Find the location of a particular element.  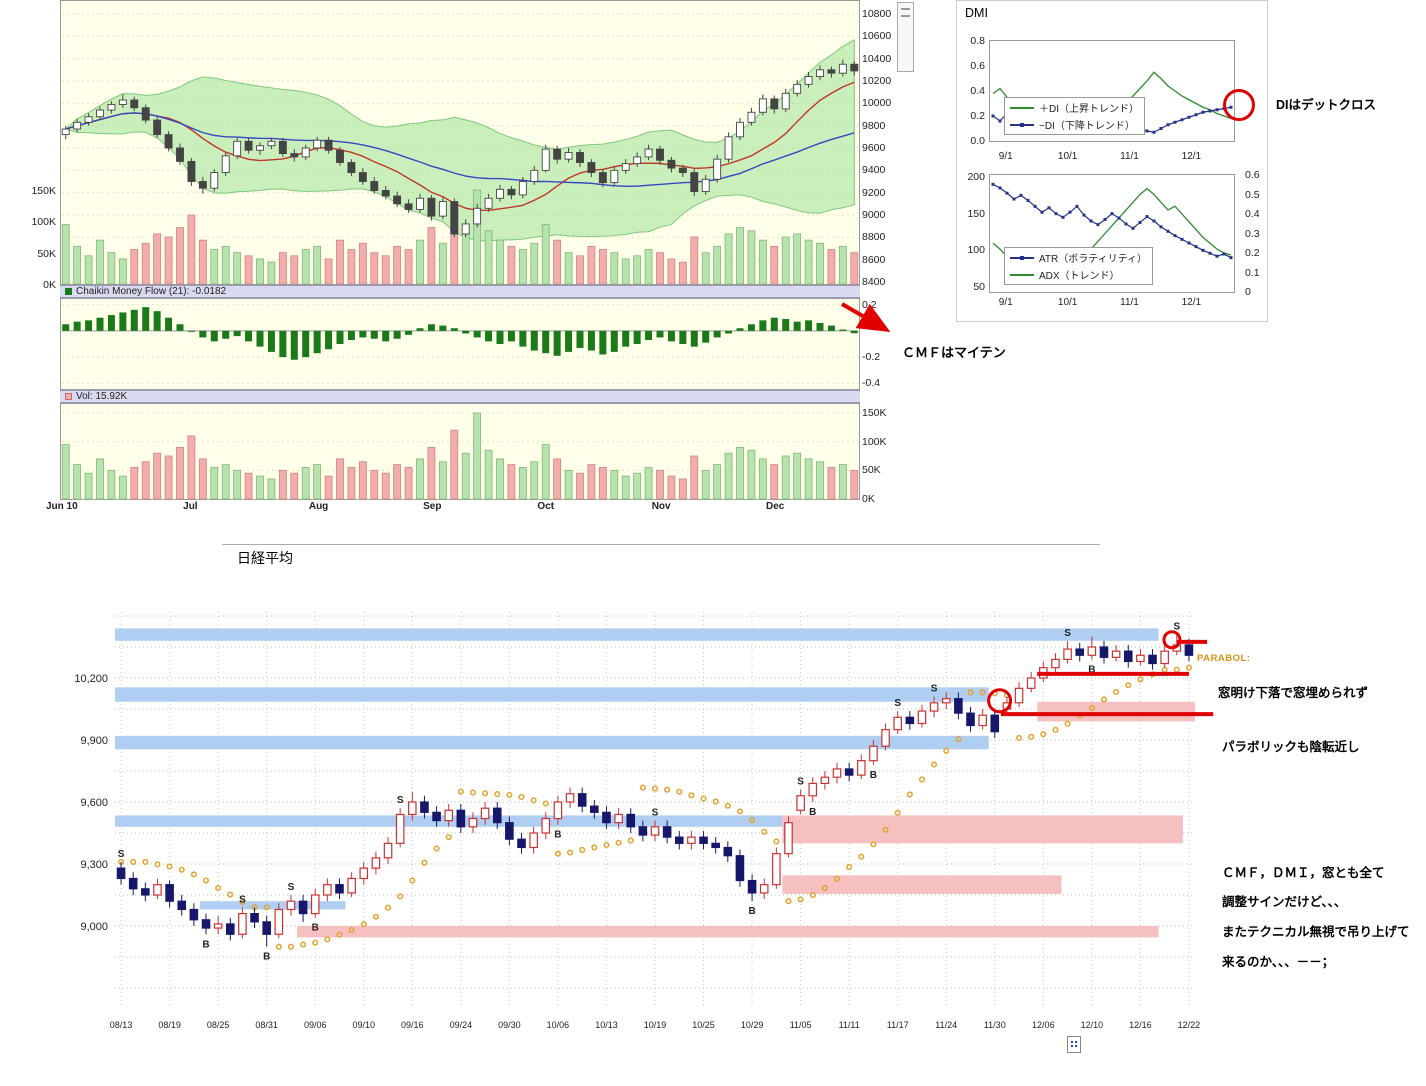

deadcross-circle-annotation is located at coordinates (1239, 105).